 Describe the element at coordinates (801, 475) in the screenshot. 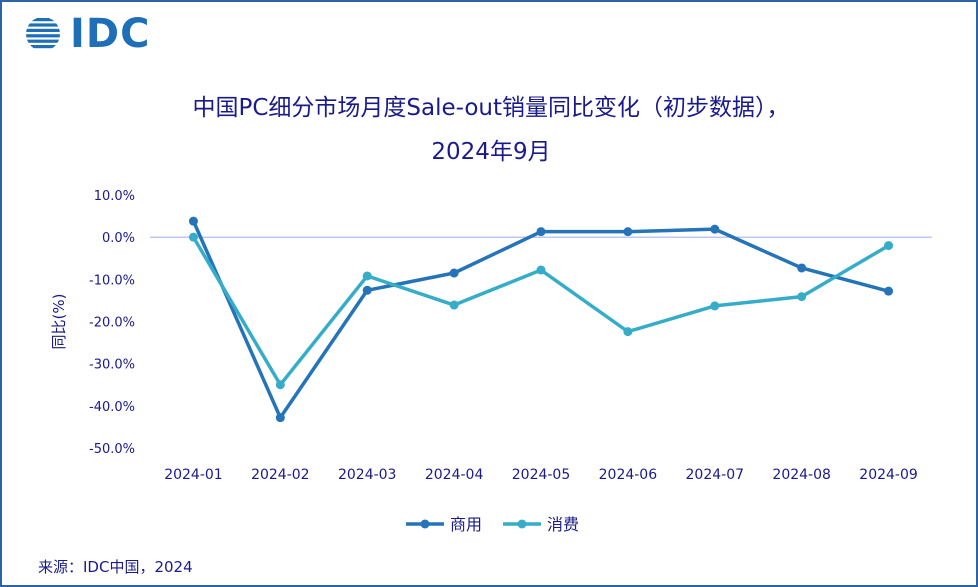

I see `x-tick-label: 2024-08` at that location.